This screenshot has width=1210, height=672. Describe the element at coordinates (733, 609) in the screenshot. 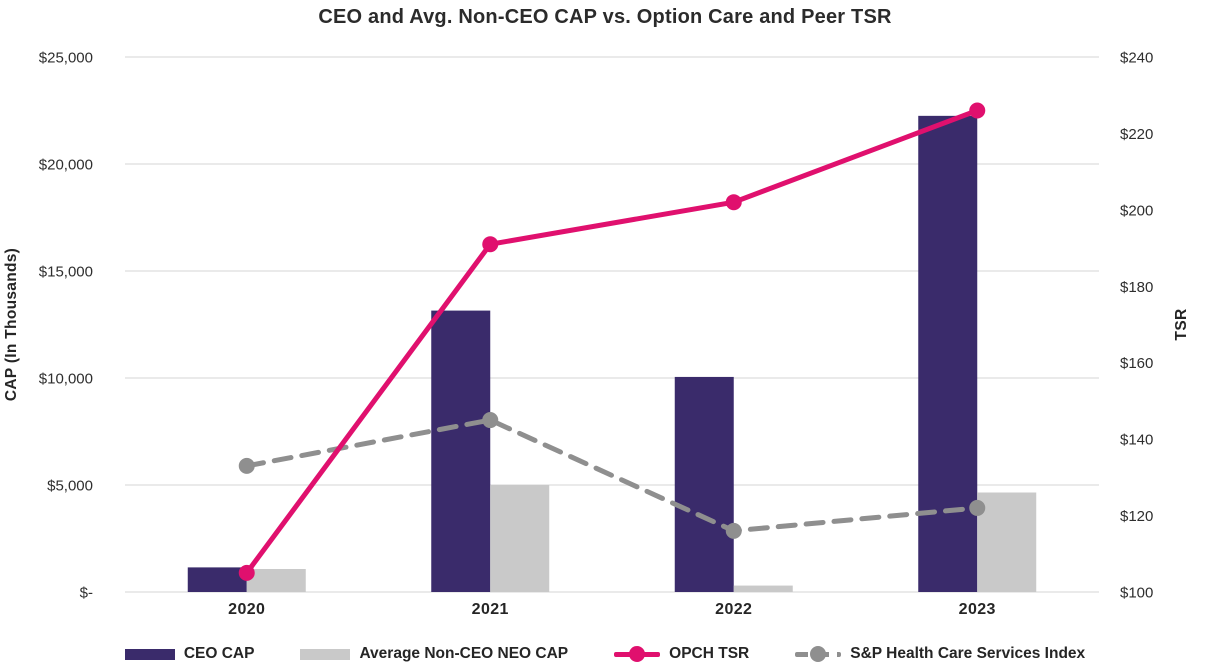

I see `x-axis-label-2022: 2022` at that location.